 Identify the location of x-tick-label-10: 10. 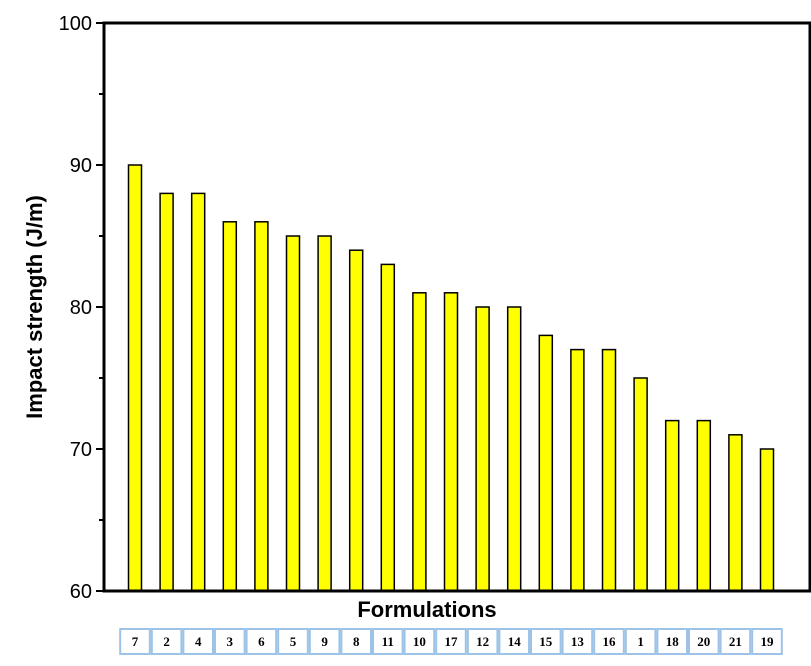
(419, 641).